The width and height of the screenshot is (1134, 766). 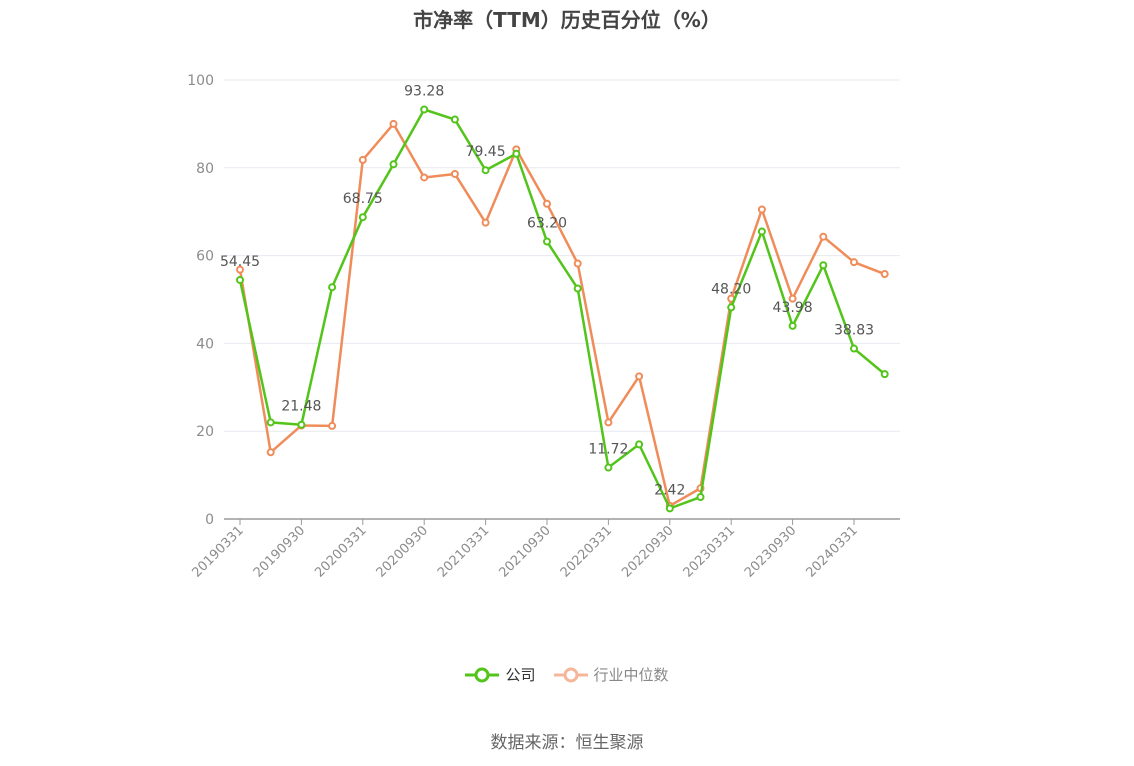 What do you see at coordinates (486, 152) in the screenshot?
I see `data-label: 79.45` at bounding box center [486, 152].